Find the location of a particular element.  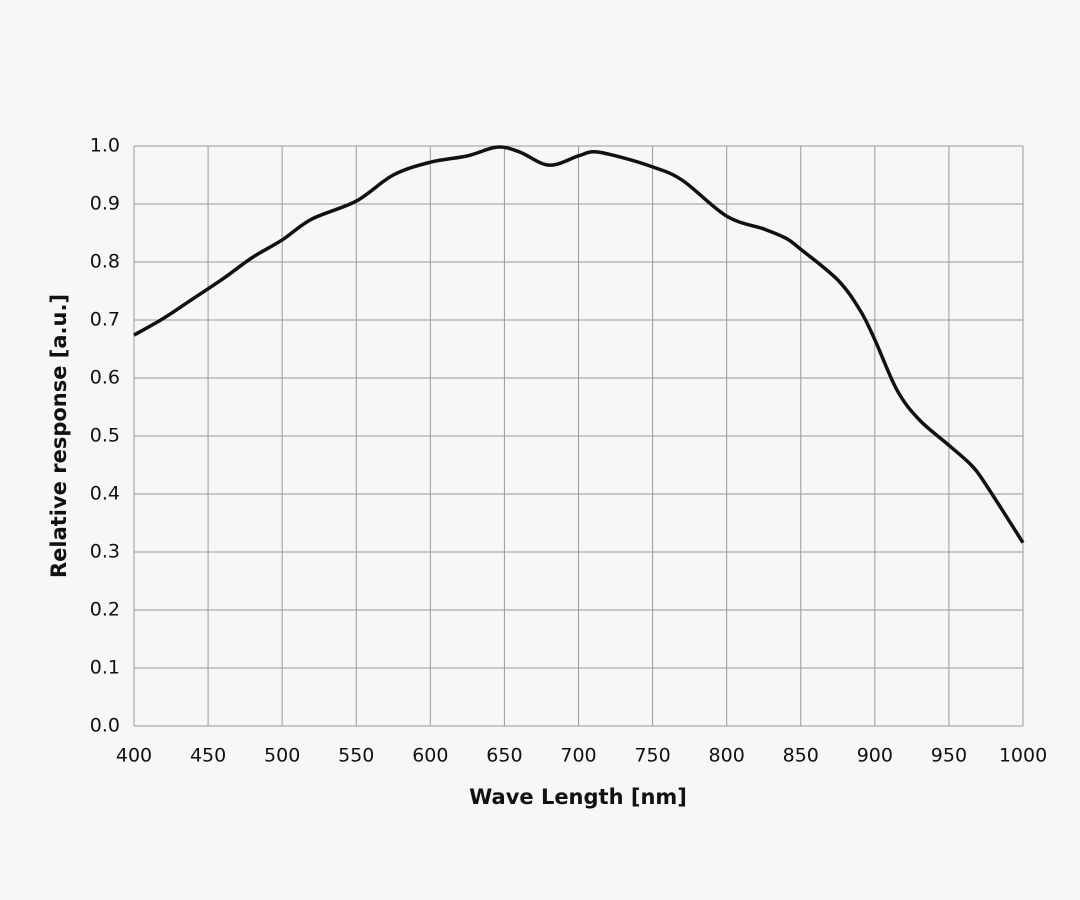

x-tick-label: 900 is located at coordinates (875, 756).